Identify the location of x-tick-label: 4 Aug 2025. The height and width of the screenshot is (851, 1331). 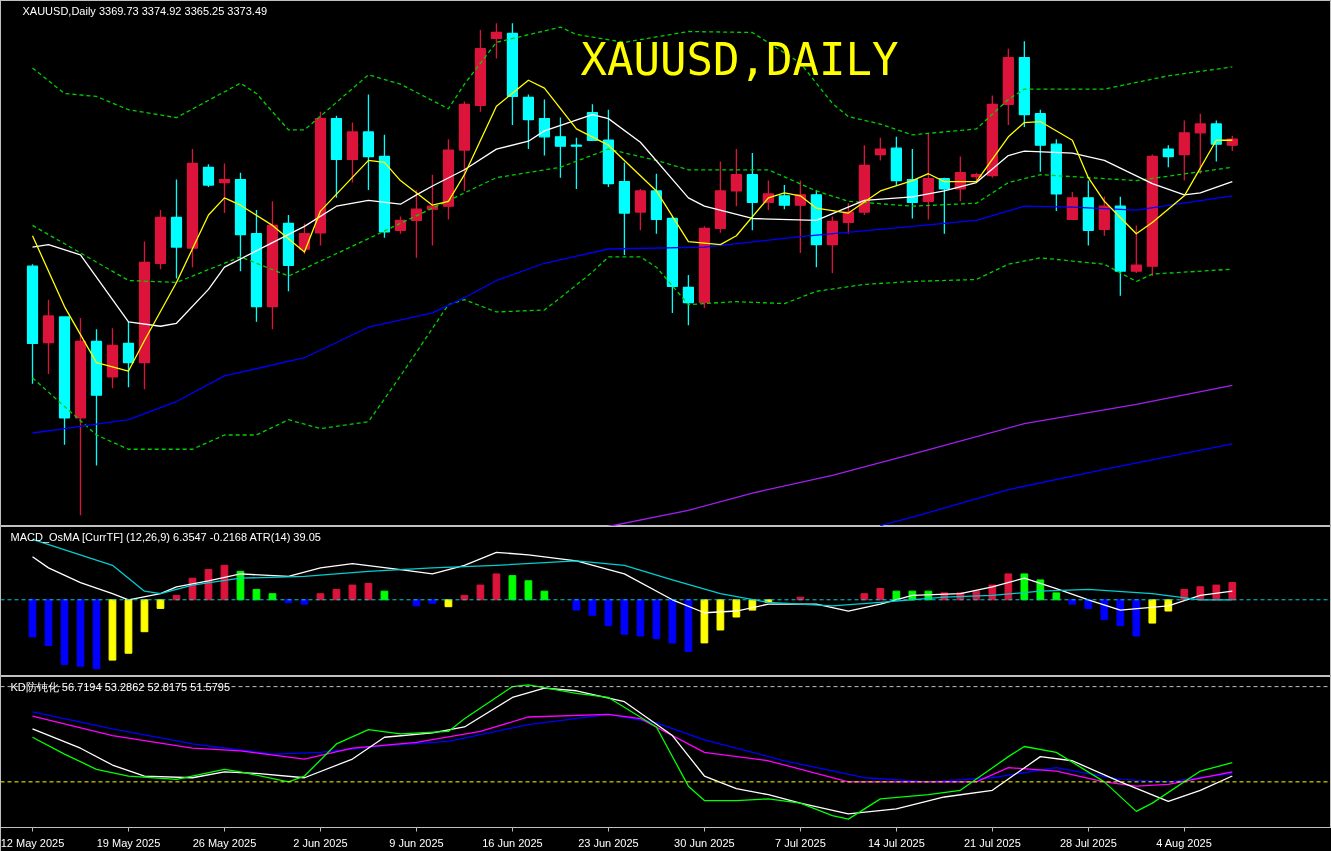
(1184, 842).